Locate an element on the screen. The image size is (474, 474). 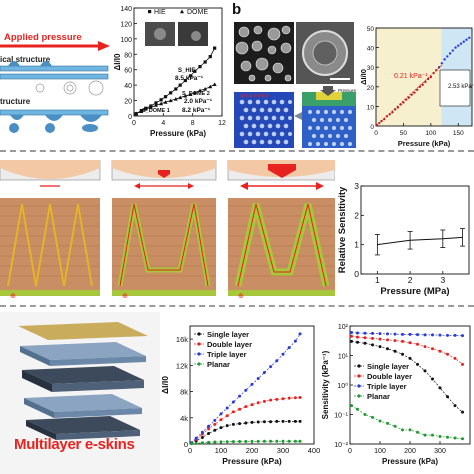
y-tick-label: 20 is located at coordinates (128, 102).